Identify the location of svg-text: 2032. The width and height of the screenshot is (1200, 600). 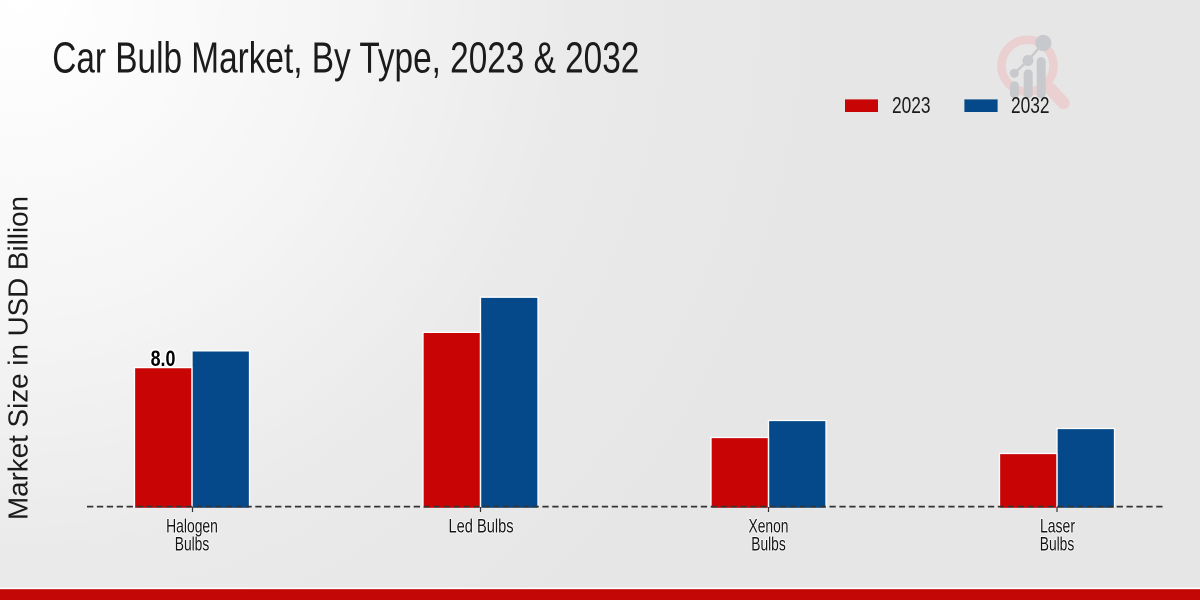
(1030, 105).